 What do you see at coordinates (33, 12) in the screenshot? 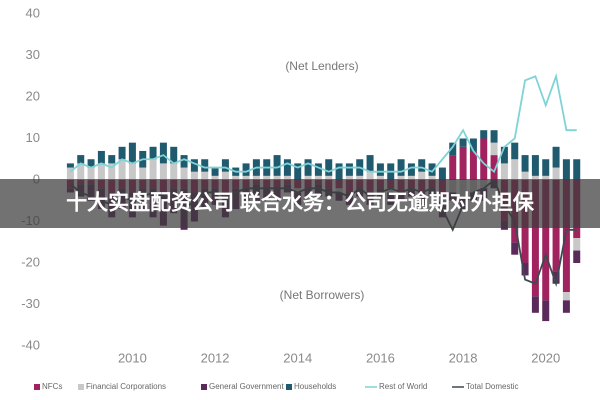
I see `y-tick-label: 40` at bounding box center [33, 12].